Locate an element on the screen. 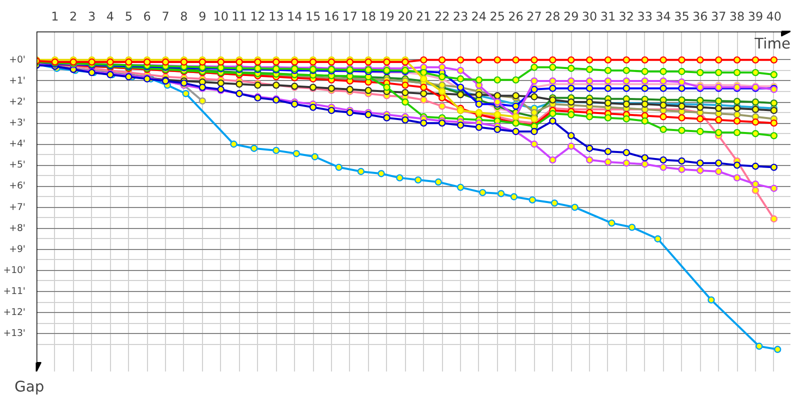 The height and width of the screenshot is (400, 800). x-tick-label: 2 is located at coordinates (74, 17).